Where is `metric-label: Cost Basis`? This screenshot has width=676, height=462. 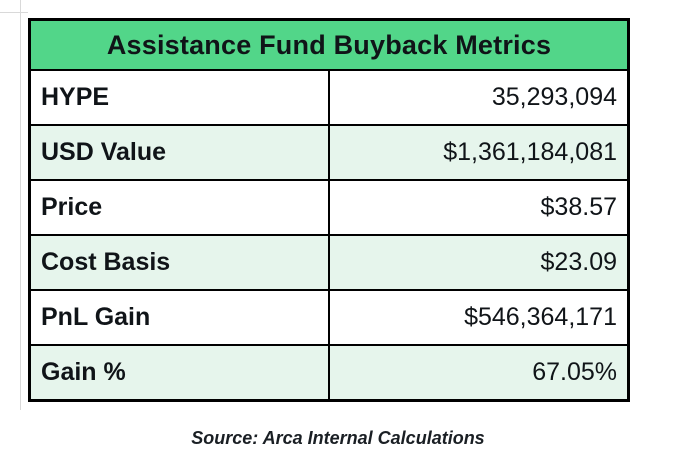 metric-label: Cost Basis is located at coordinates (179, 262).